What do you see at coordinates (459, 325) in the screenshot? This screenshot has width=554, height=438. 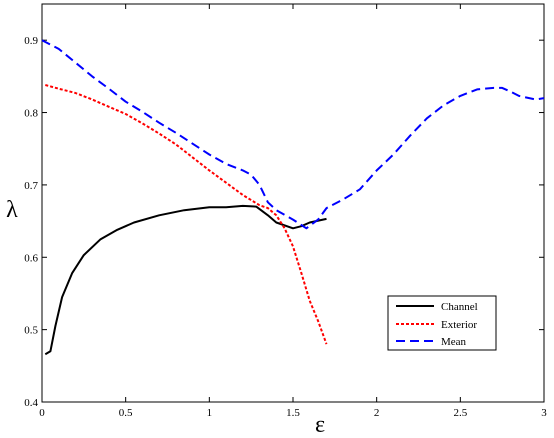 I see `legend-label-exterior: Exterior` at bounding box center [459, 325].